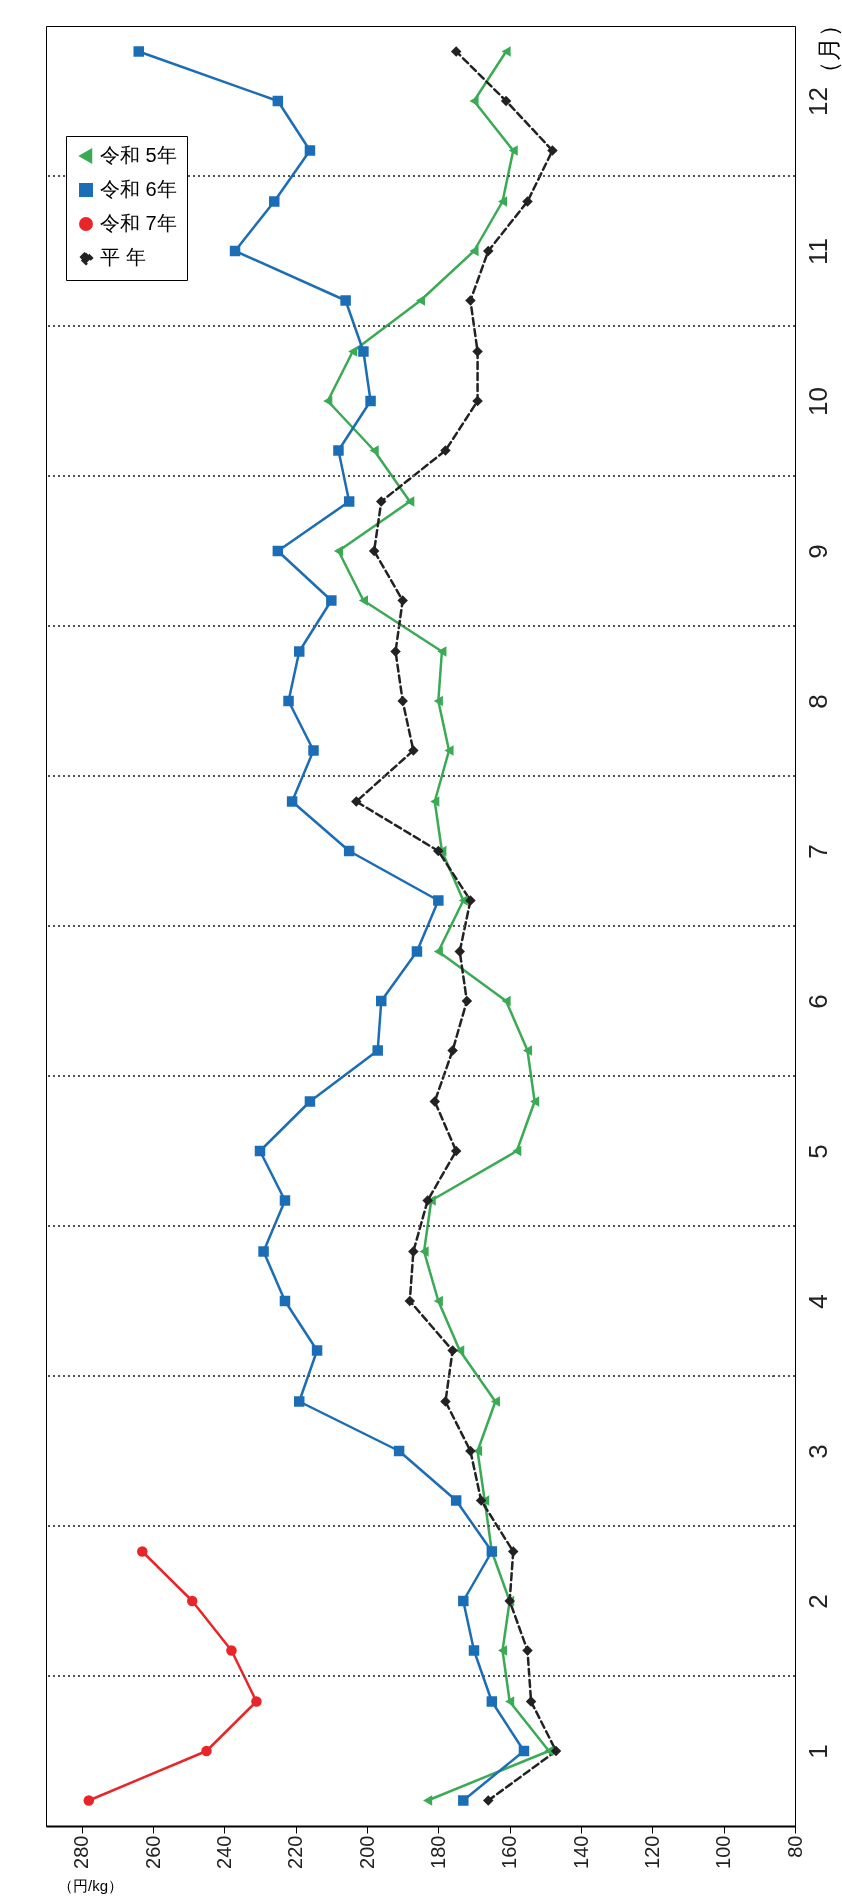  What do you see at coordinates (366, 1852) in the screenshot?
I see `x-tick-label: 200` at bounding box center [366, 1852].